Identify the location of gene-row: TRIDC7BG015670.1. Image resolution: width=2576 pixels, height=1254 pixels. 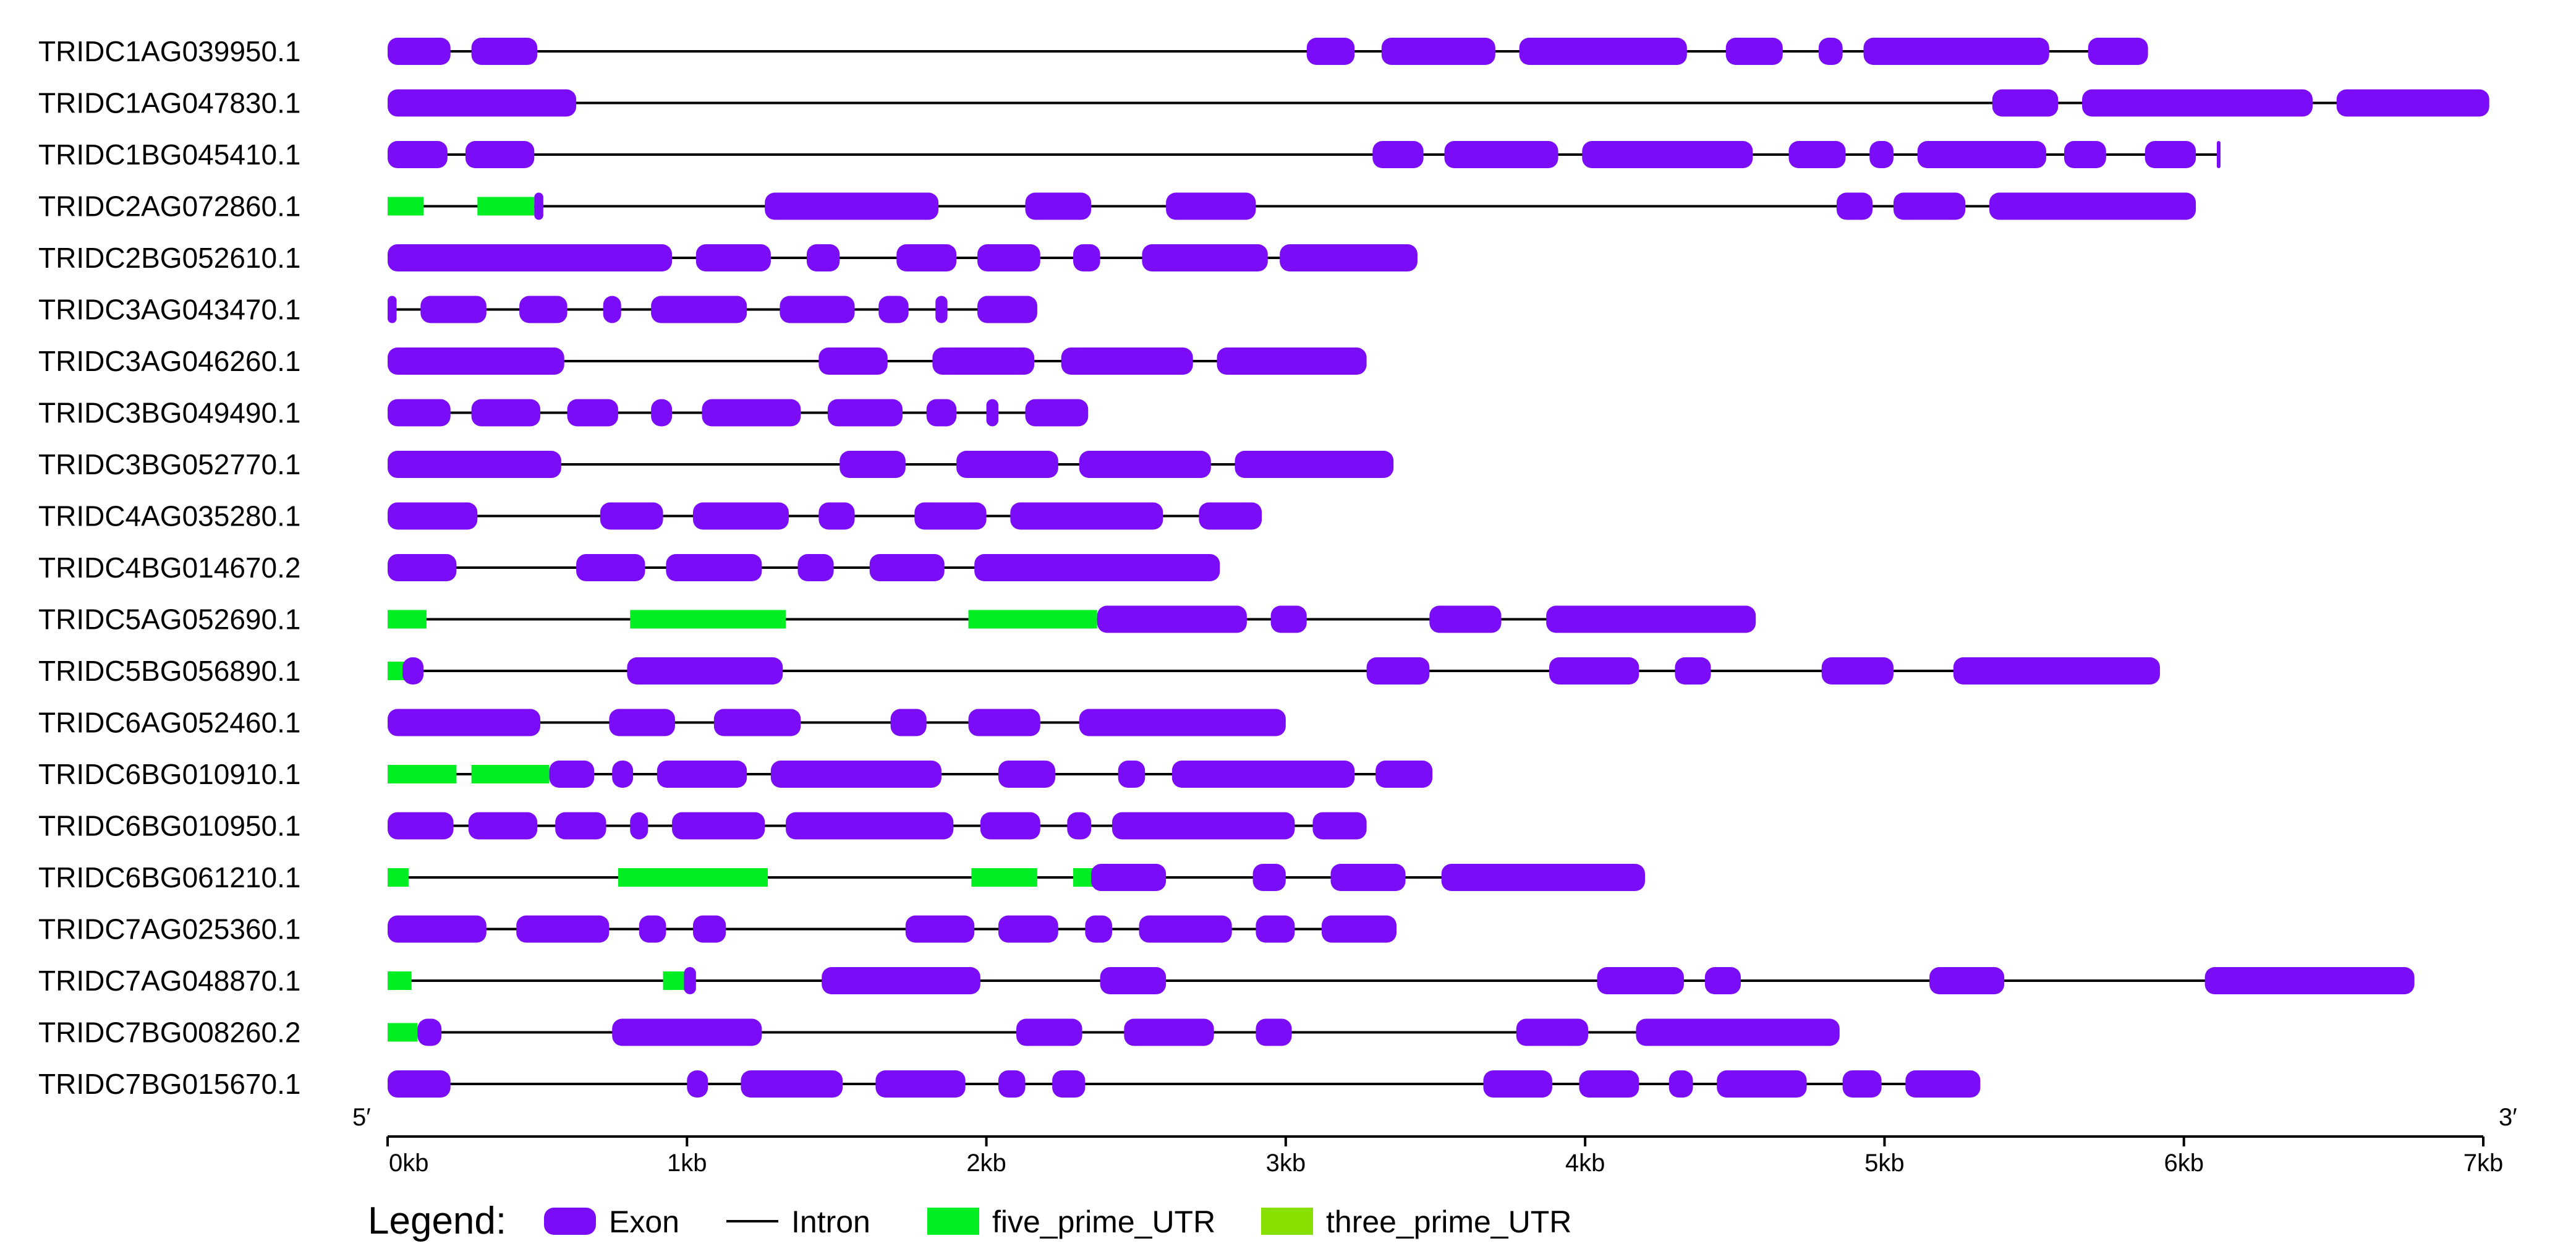
(1009, 1084).